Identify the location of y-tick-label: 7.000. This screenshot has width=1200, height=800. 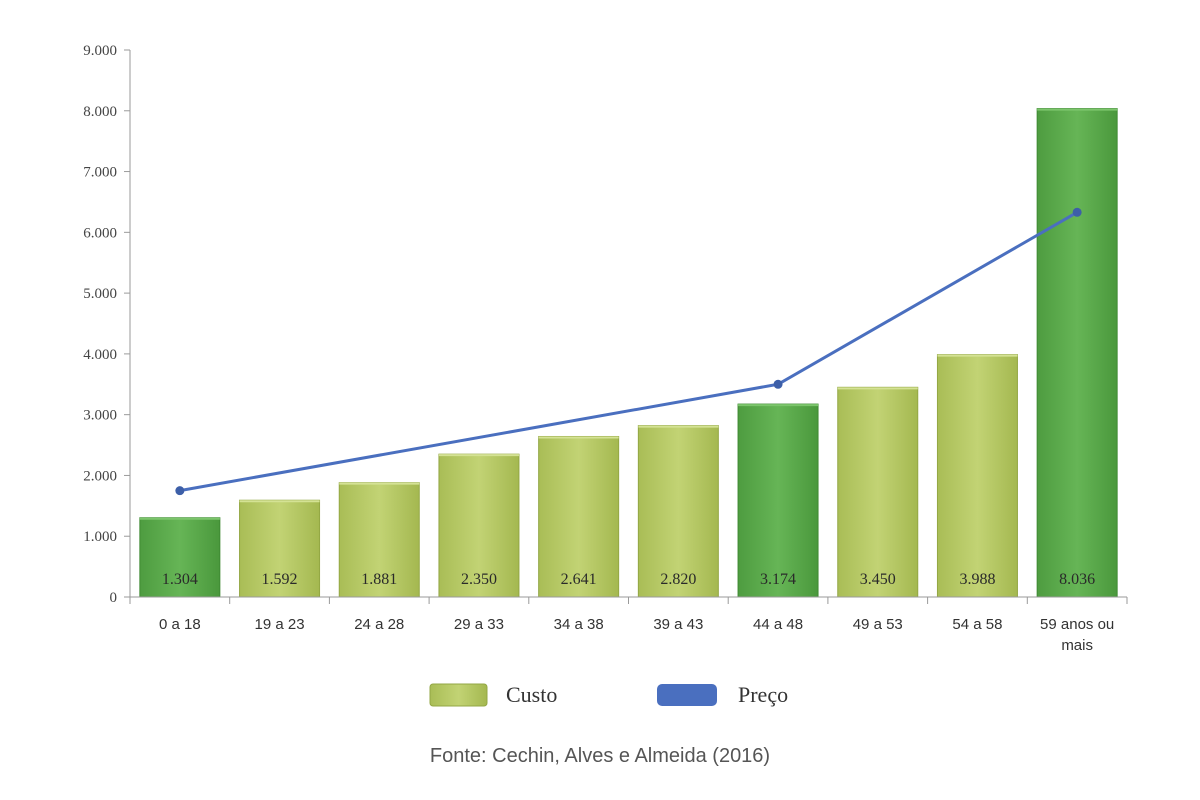
(100, 173).